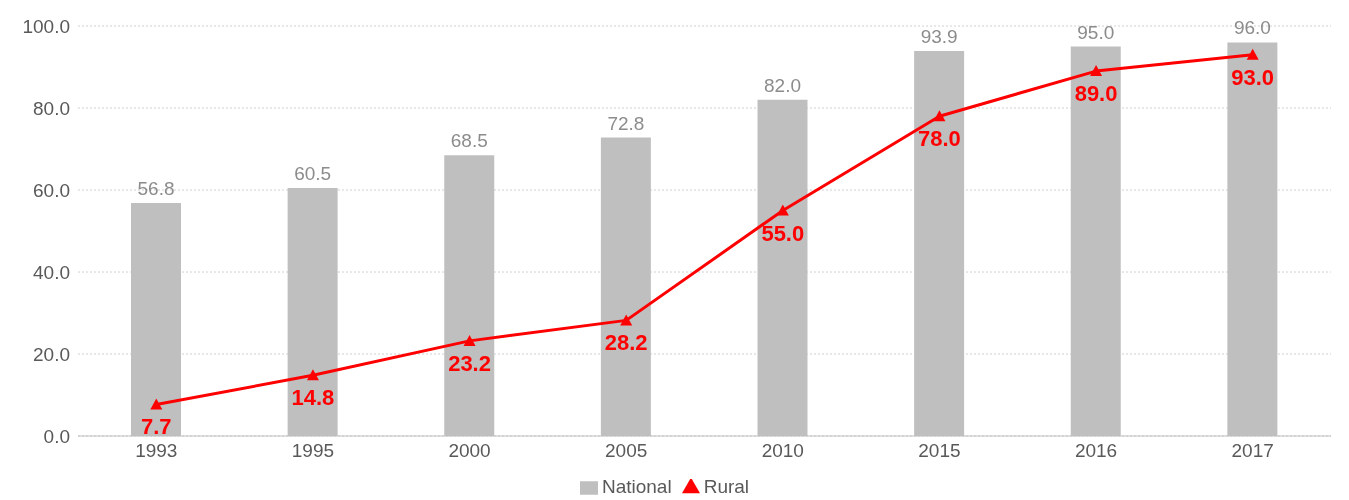  Describe the element at coordinates (46, 26) in the screenshot. I see `y-tick-label: 100.0` at that location.